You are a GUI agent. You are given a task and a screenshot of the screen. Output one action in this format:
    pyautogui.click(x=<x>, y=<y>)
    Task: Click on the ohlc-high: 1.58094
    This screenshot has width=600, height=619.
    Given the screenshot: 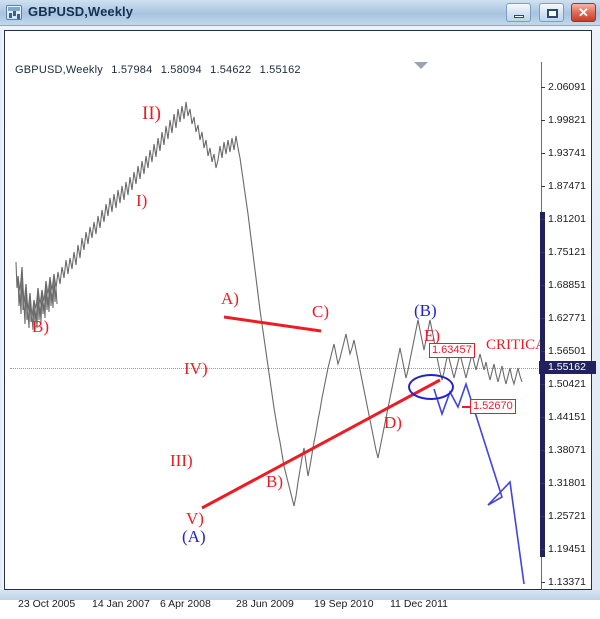 What is the action you would take?
    pyautogui.click(x=181, y=70)
    